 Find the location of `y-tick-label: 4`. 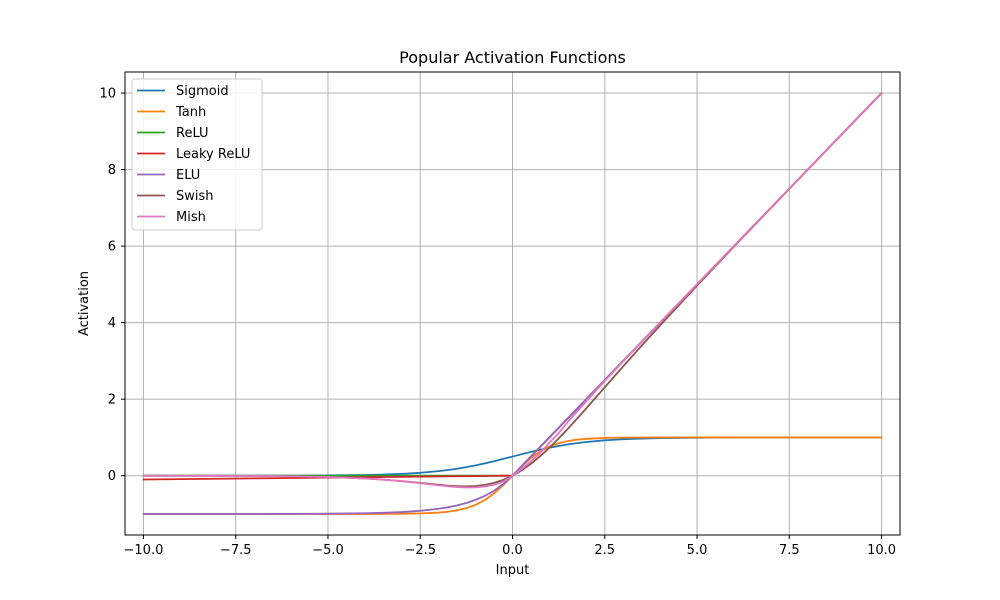

y-tick-label: 4 is located at coordinates (112, 323).